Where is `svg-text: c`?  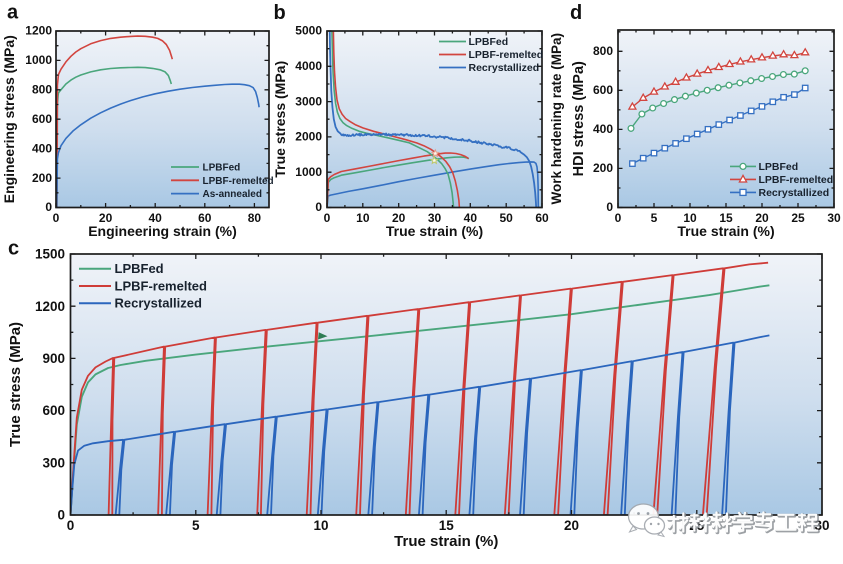
svg-text: c is located at coordinates (13, 249).